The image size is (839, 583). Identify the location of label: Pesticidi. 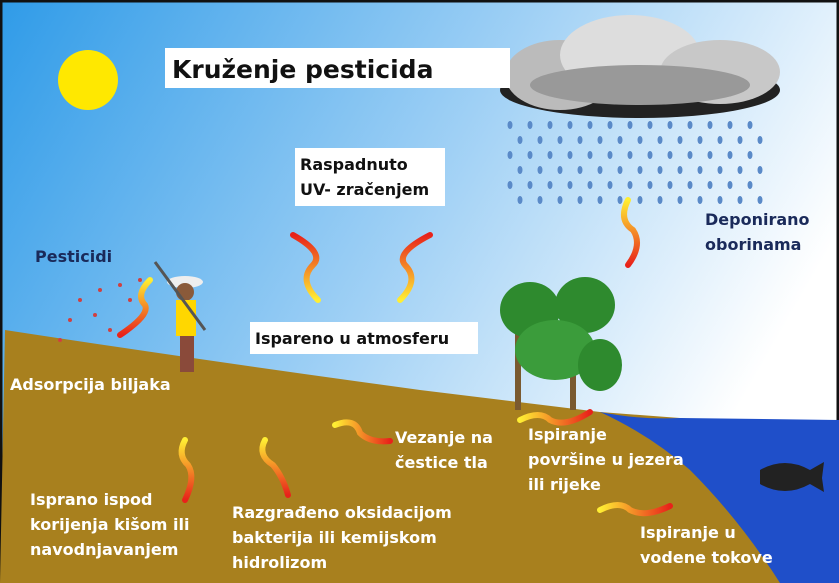
(73, 256).